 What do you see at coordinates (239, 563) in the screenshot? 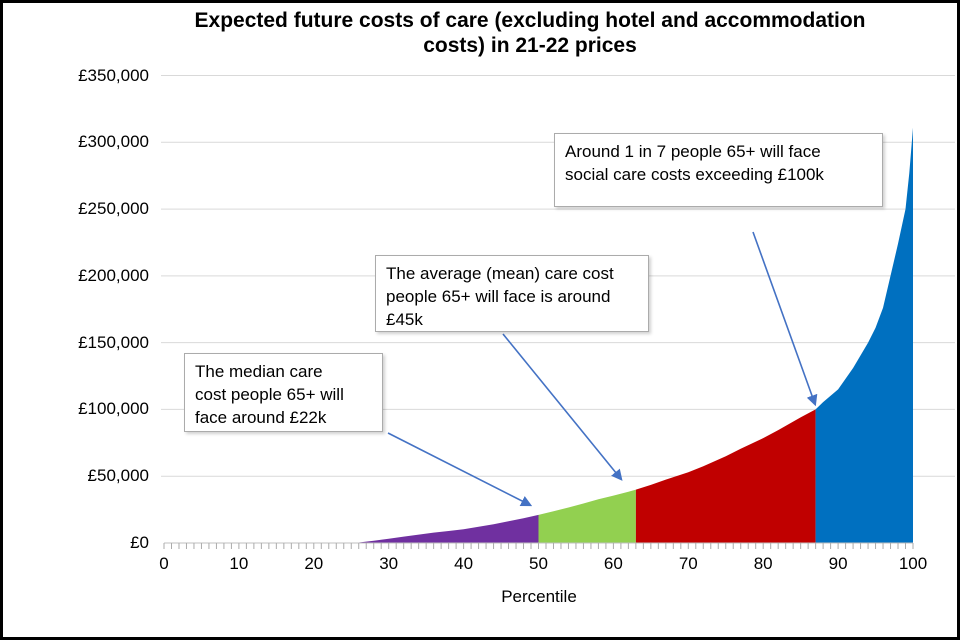
I see `x-tick-label: 10` at bounding box center [239, 563].